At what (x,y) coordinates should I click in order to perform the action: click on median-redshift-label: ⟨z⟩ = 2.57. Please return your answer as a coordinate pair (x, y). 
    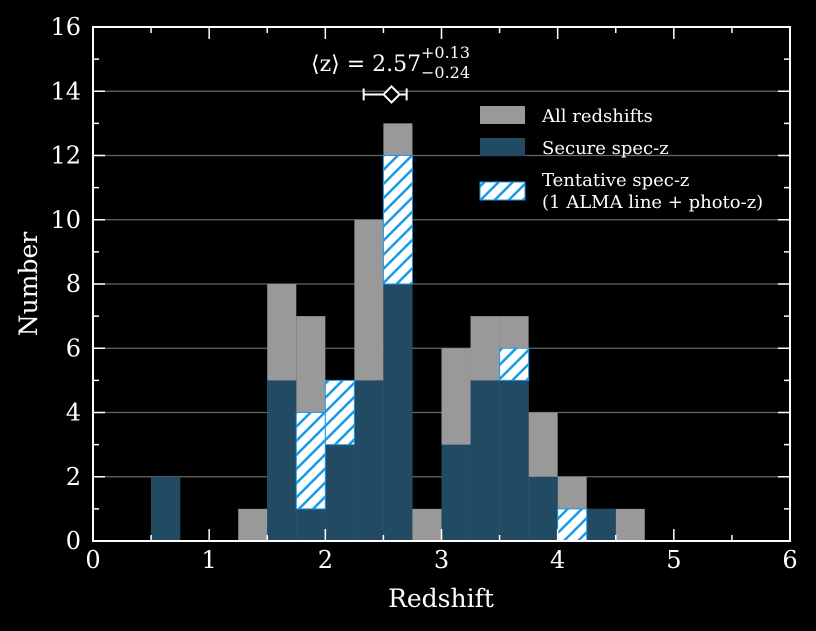
    Looking at the image, I should click on (366, 64).